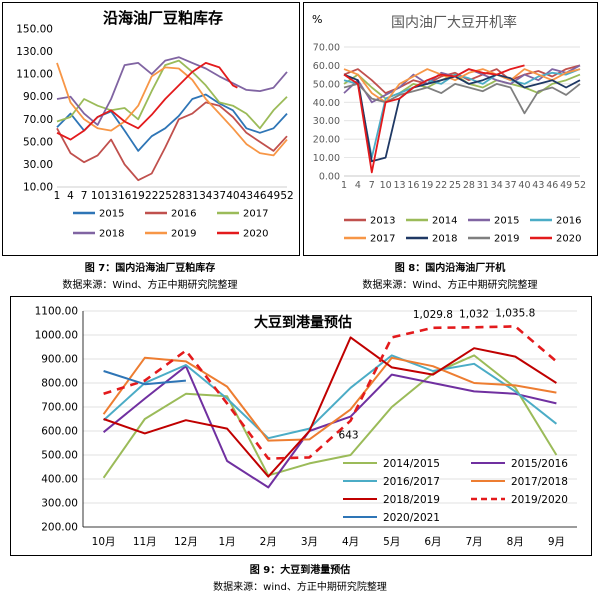  What do you see at coordinates (59, 504) in the screenshot?
I see `arr-ytick: 300.00` at bounding box center [59, 504].